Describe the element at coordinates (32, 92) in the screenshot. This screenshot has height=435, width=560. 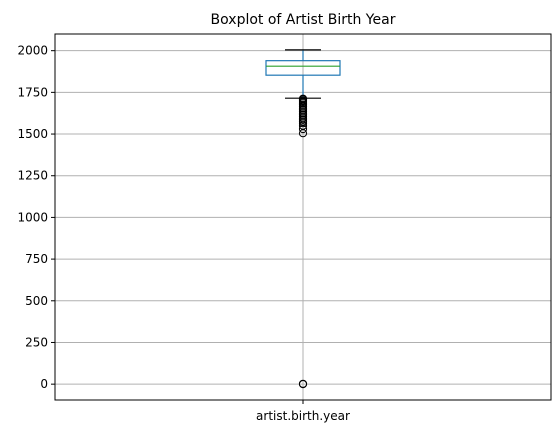
I see `y-tick-label: 1750` at that location.